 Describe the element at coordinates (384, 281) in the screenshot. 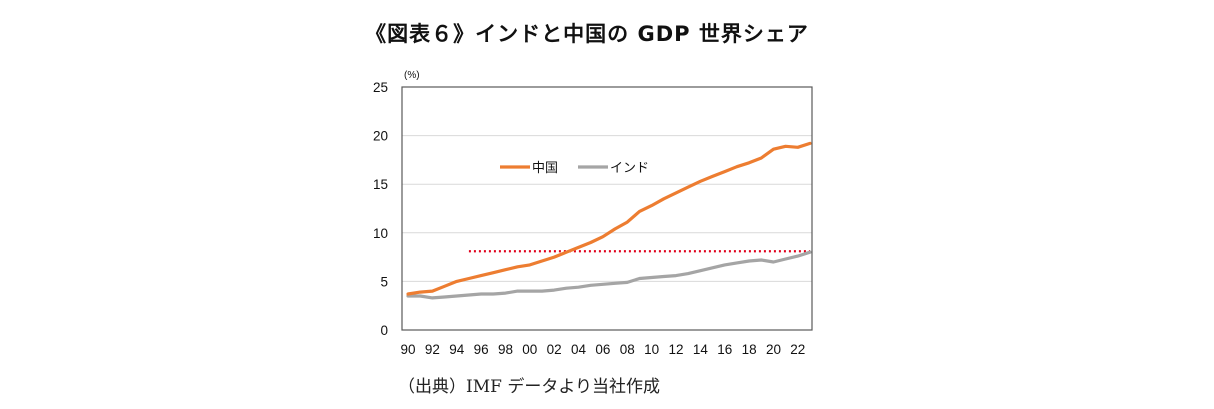

I see `y-tick-label: 5` at that location.